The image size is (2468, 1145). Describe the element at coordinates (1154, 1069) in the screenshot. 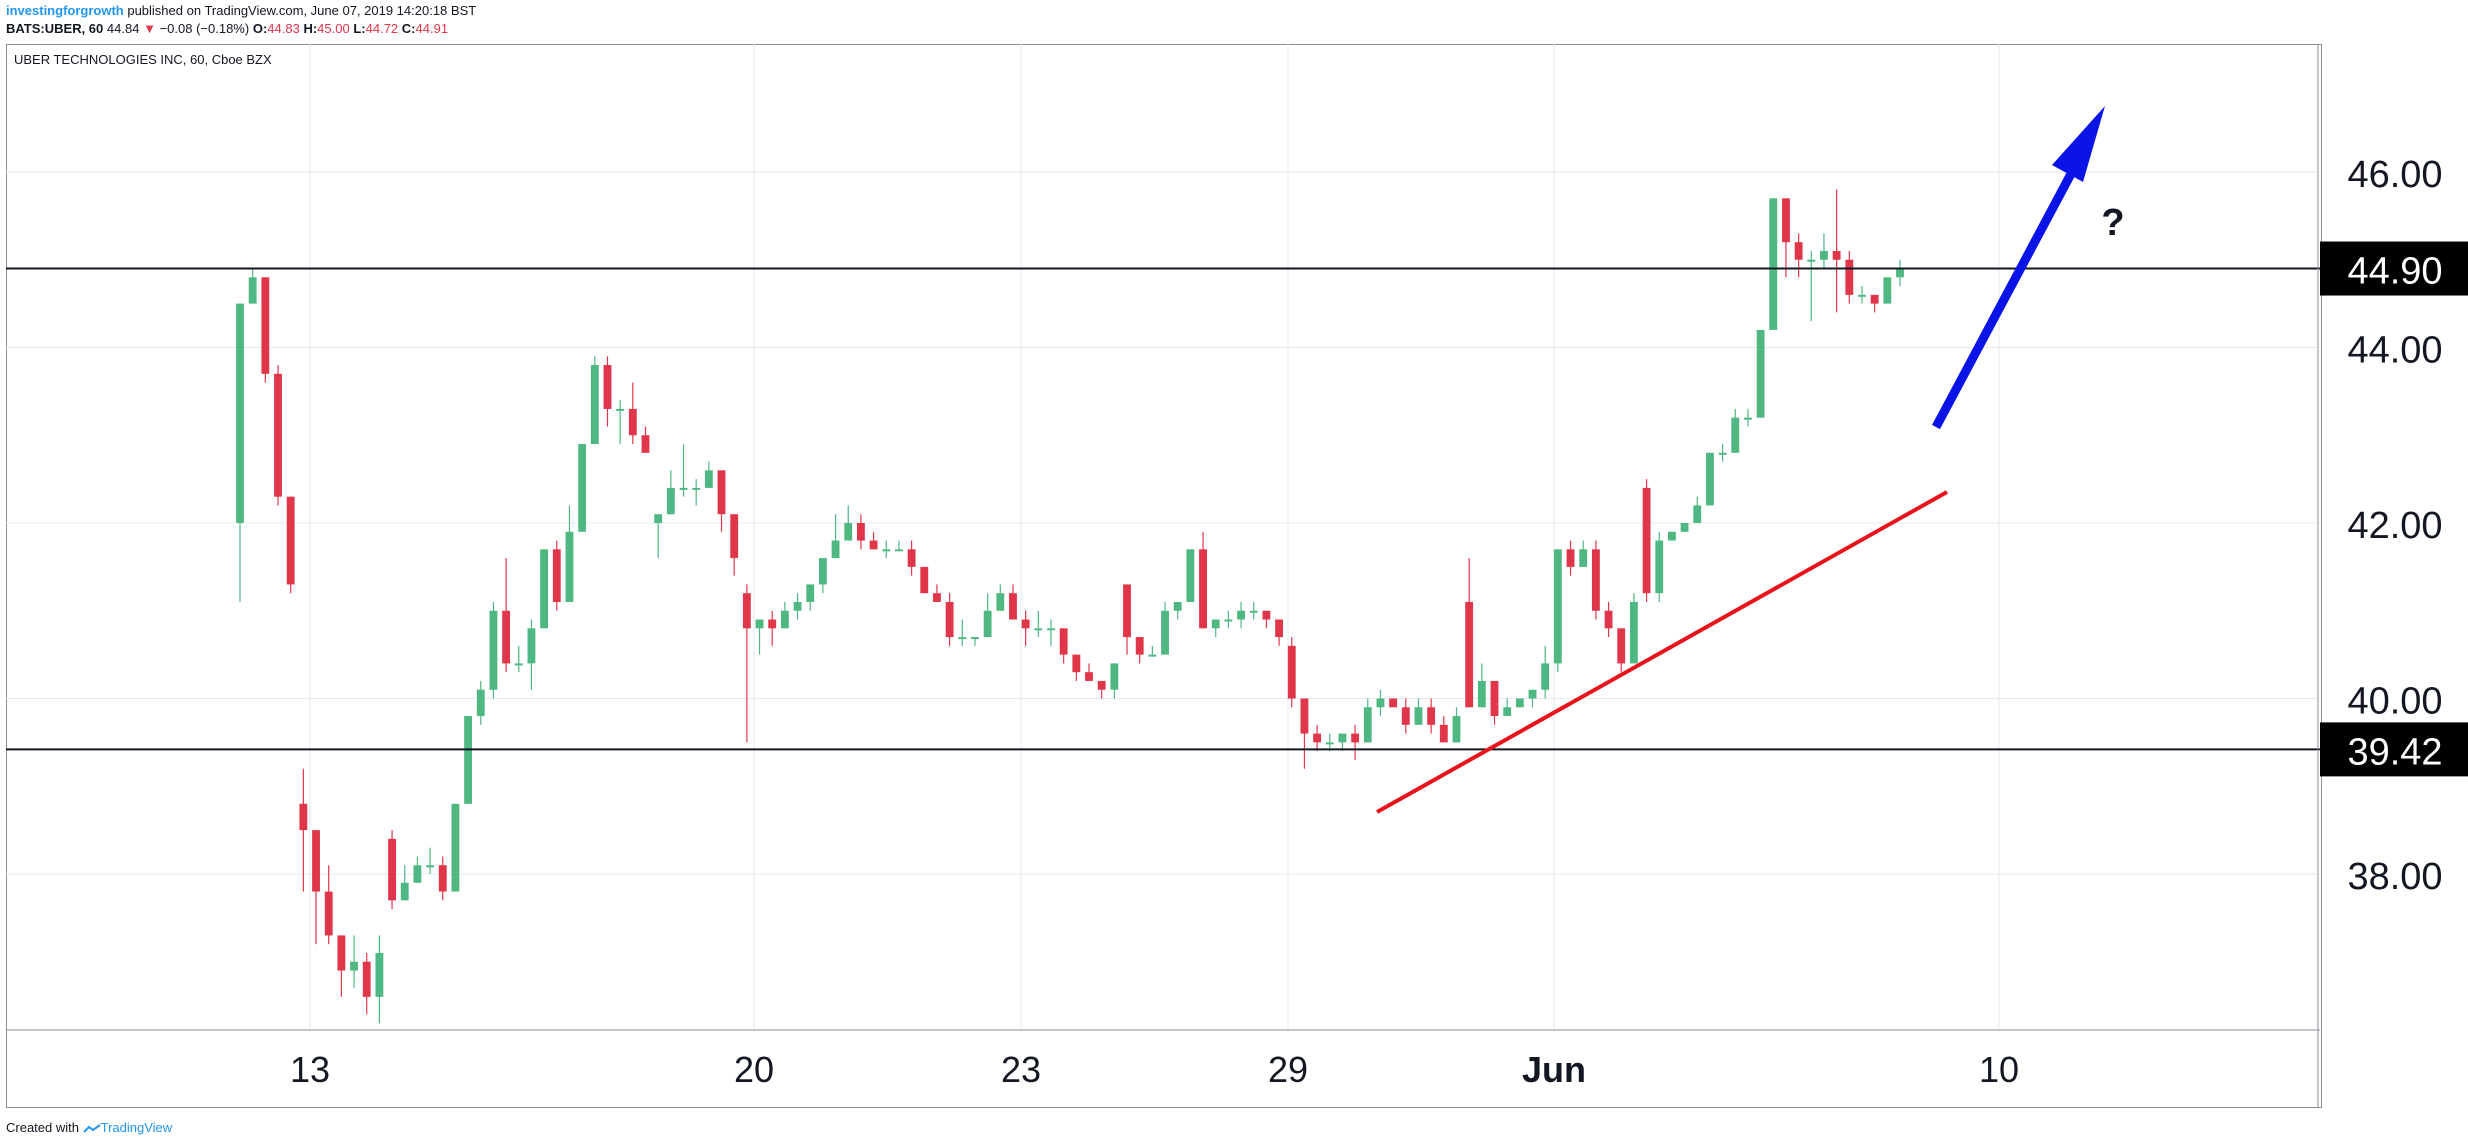

I see `time-axis-labels: 13 20 23 29 Jun 10` at that location.